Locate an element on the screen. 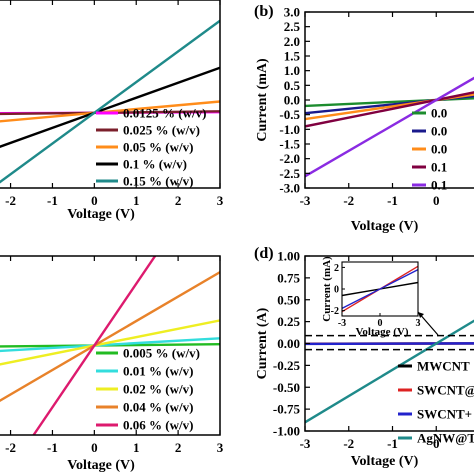  legend: 0.0 0.0 0.0 0.1 0.1 is located at coordinates (429, 149).